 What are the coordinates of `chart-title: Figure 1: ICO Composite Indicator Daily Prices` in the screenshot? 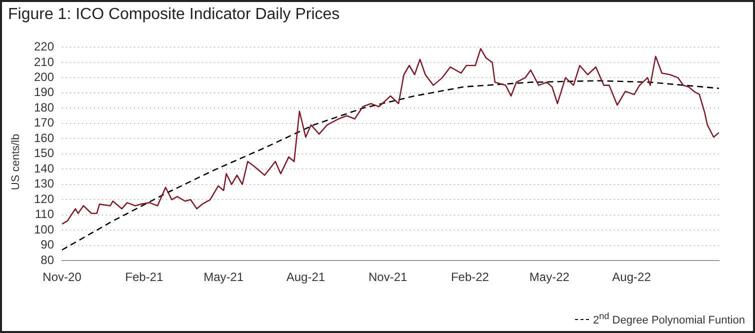 It's located at (174, 15).